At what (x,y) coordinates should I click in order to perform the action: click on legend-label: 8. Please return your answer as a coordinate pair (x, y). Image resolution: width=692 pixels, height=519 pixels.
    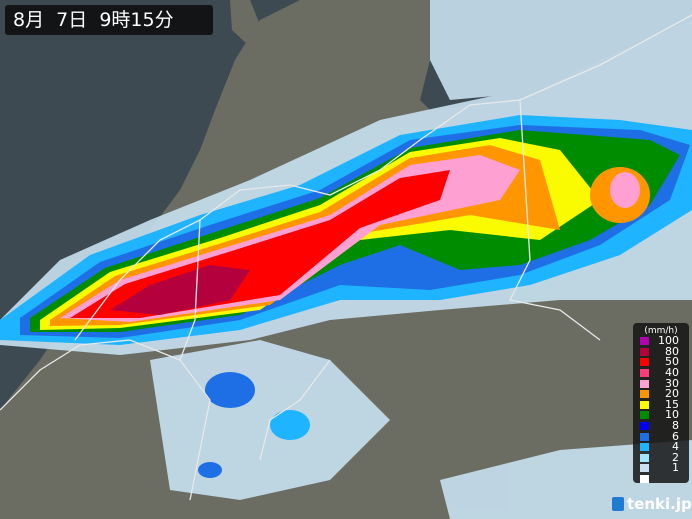
    Looking at the image, I should click on (675, 426).